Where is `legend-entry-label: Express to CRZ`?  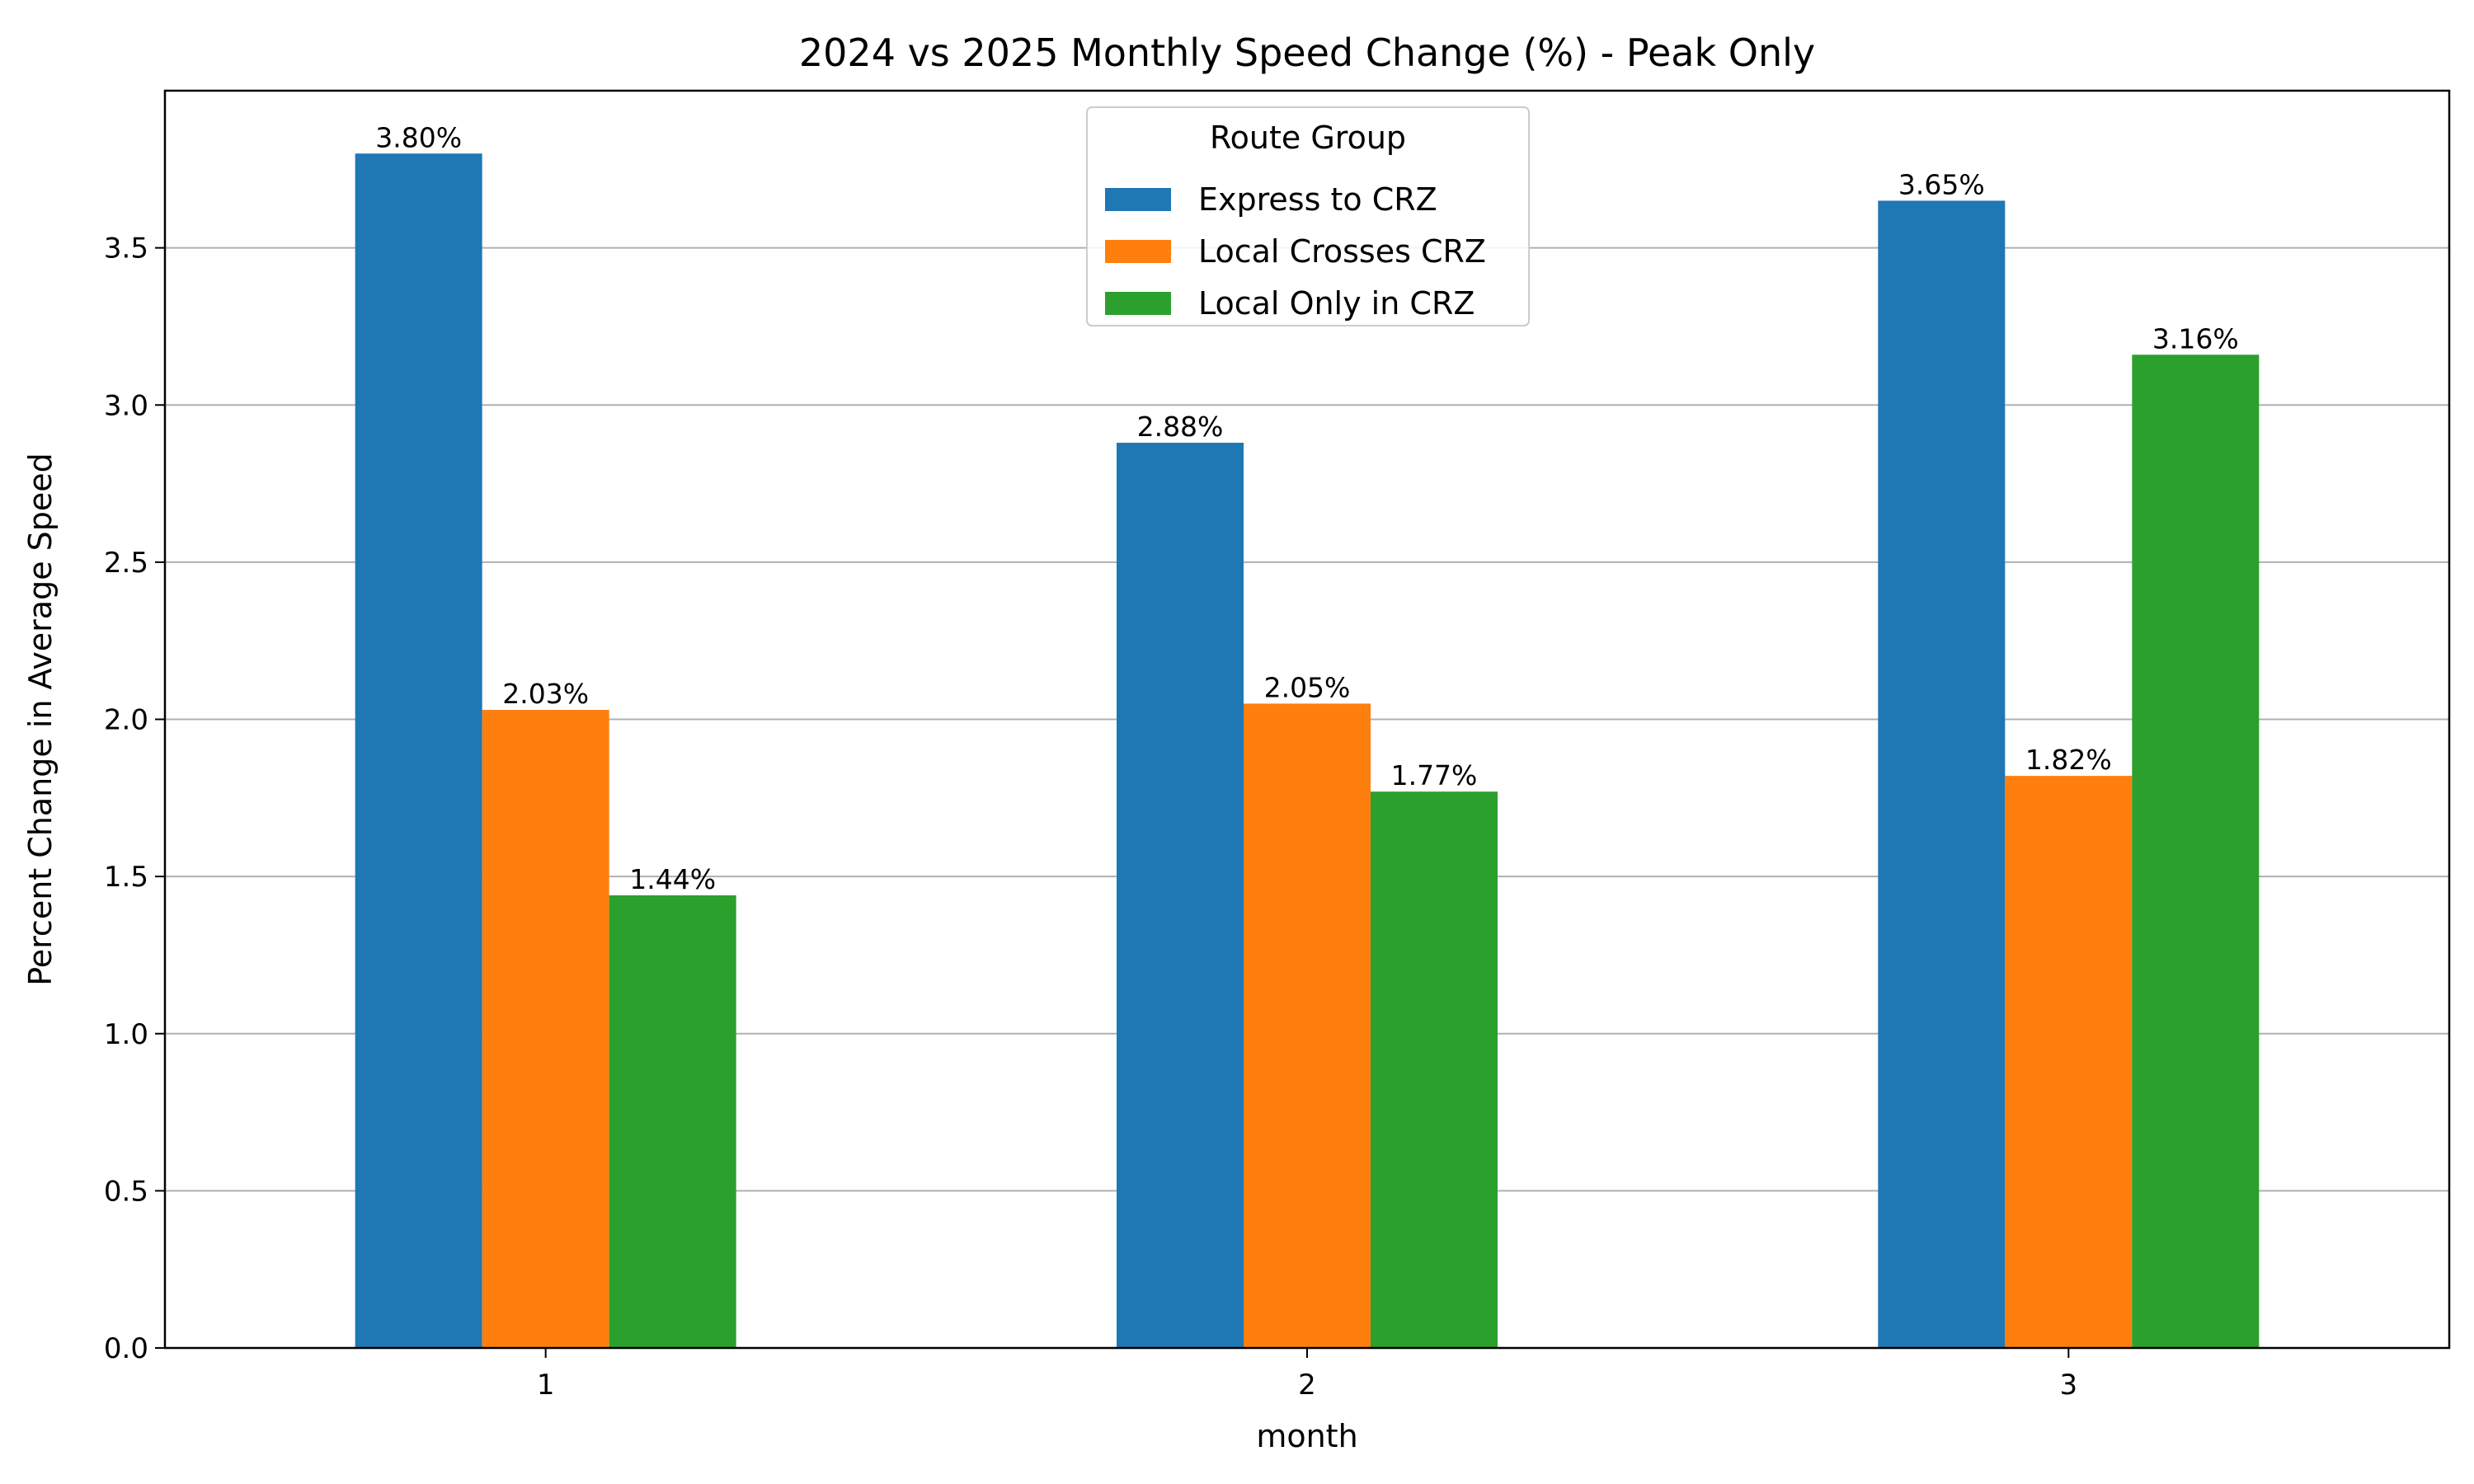
legend-entry-label: Express to CRZ is located at coordinates (1317, 199).